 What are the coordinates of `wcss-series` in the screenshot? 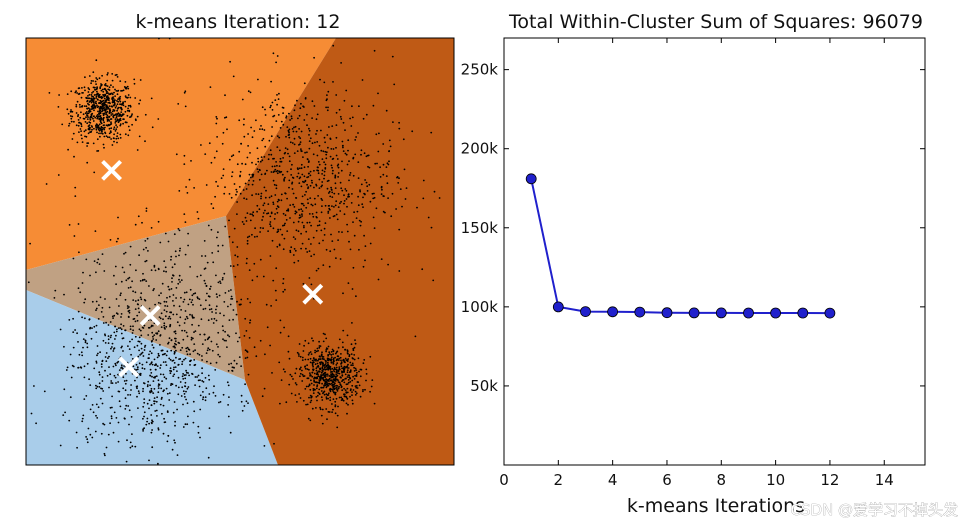 It's located at (680, 246).